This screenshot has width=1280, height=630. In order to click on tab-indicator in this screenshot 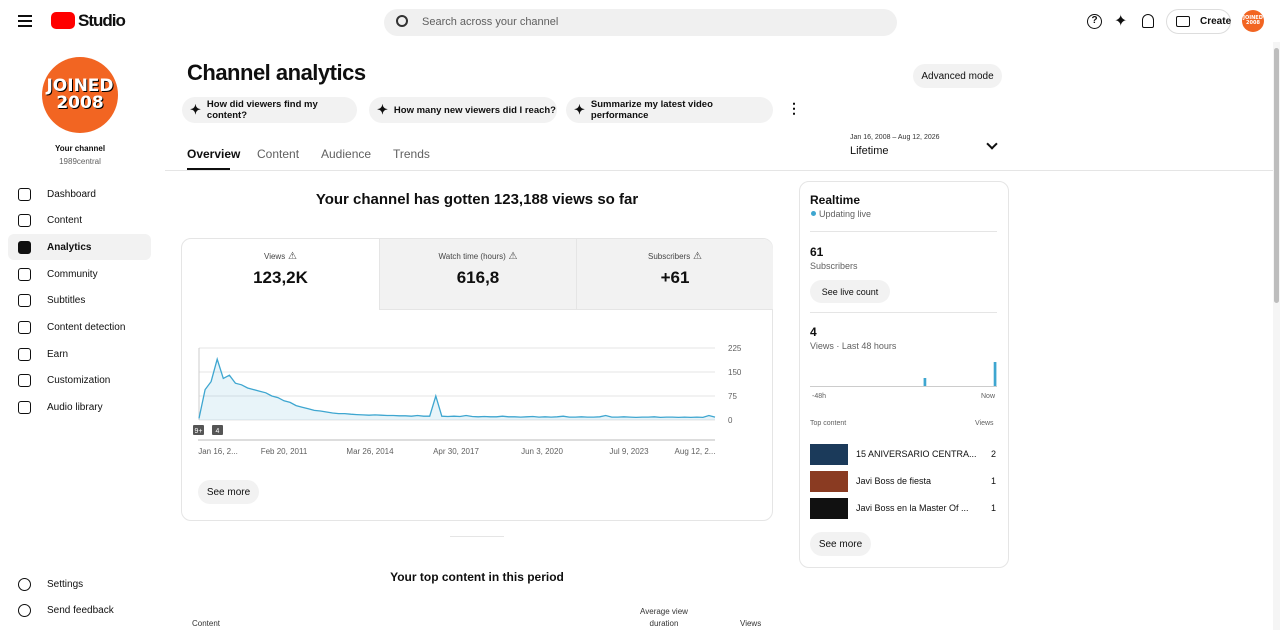, I will do `click(208, 169)`.